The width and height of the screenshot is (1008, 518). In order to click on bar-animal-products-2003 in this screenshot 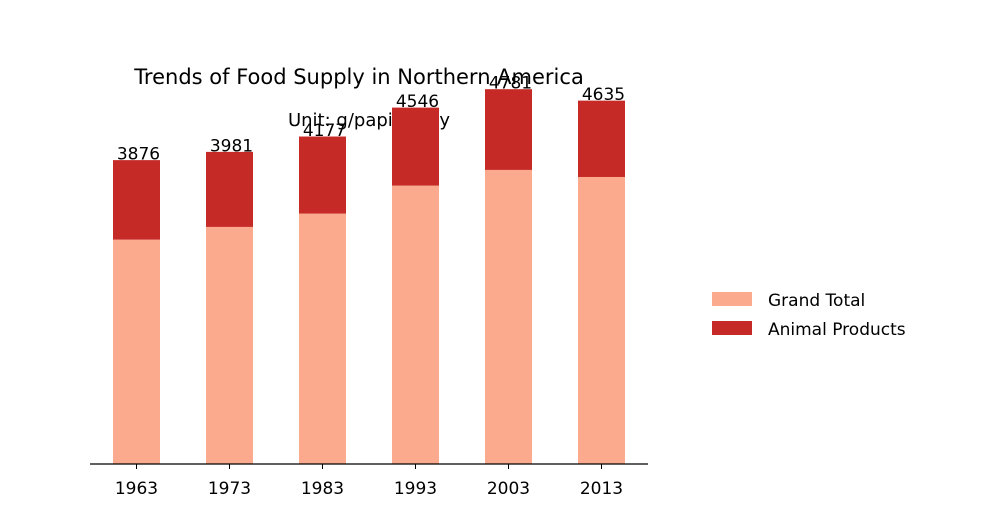, I will do `click(508, 129)`.